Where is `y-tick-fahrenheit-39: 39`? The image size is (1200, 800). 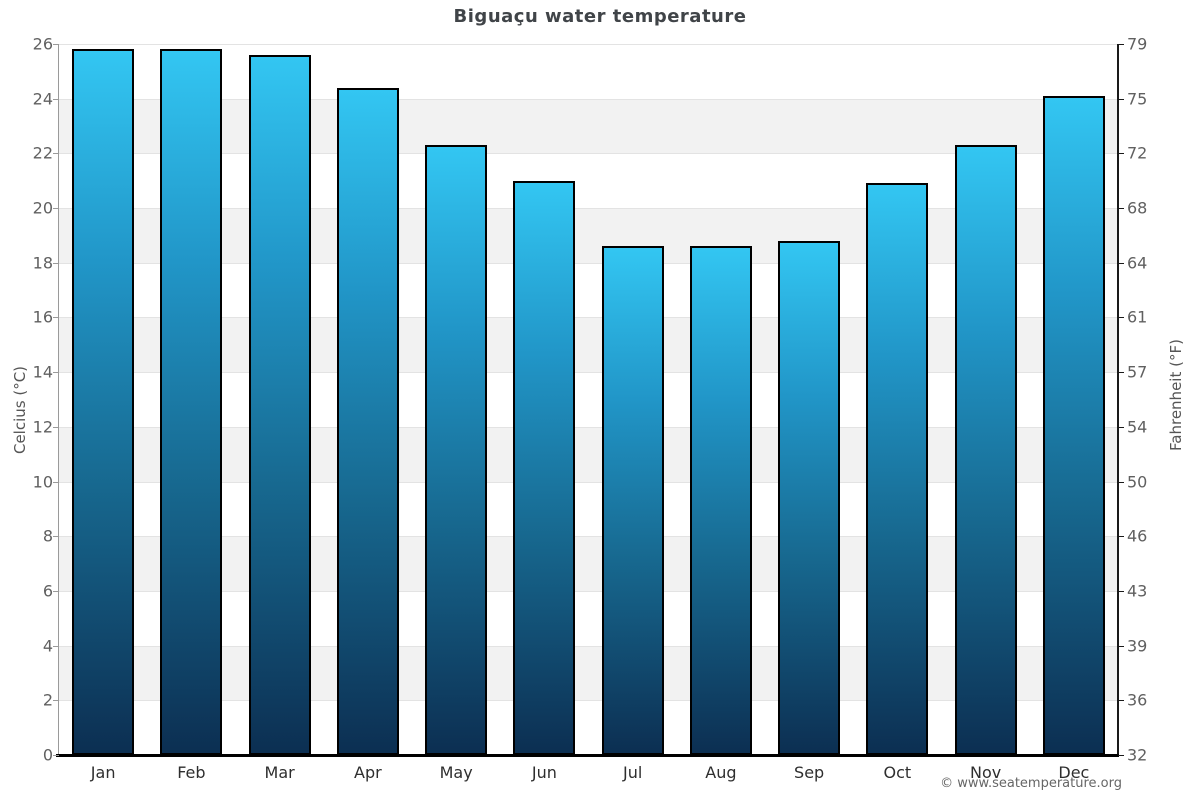
y-tick-fahrenheit-39: 39 is located at coordinates (1137, 646).